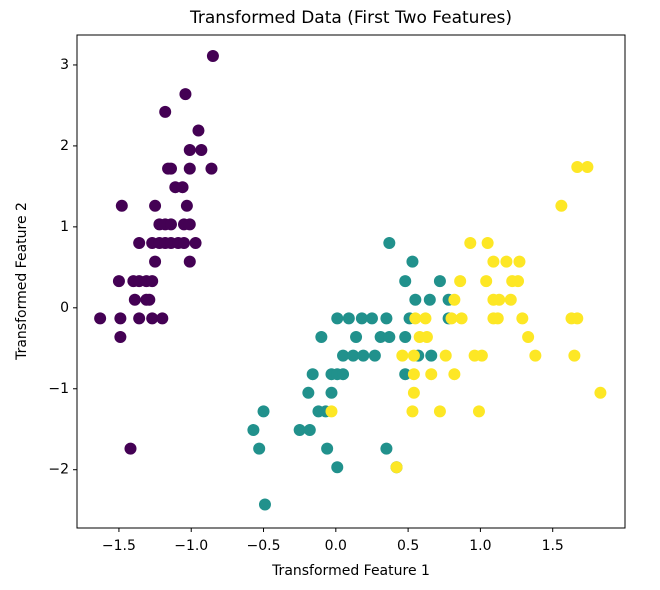  Describe the element at coordinates (350, 571) in the screenshot. I see `x-axis-label: Transformed Feature 1` at that location.